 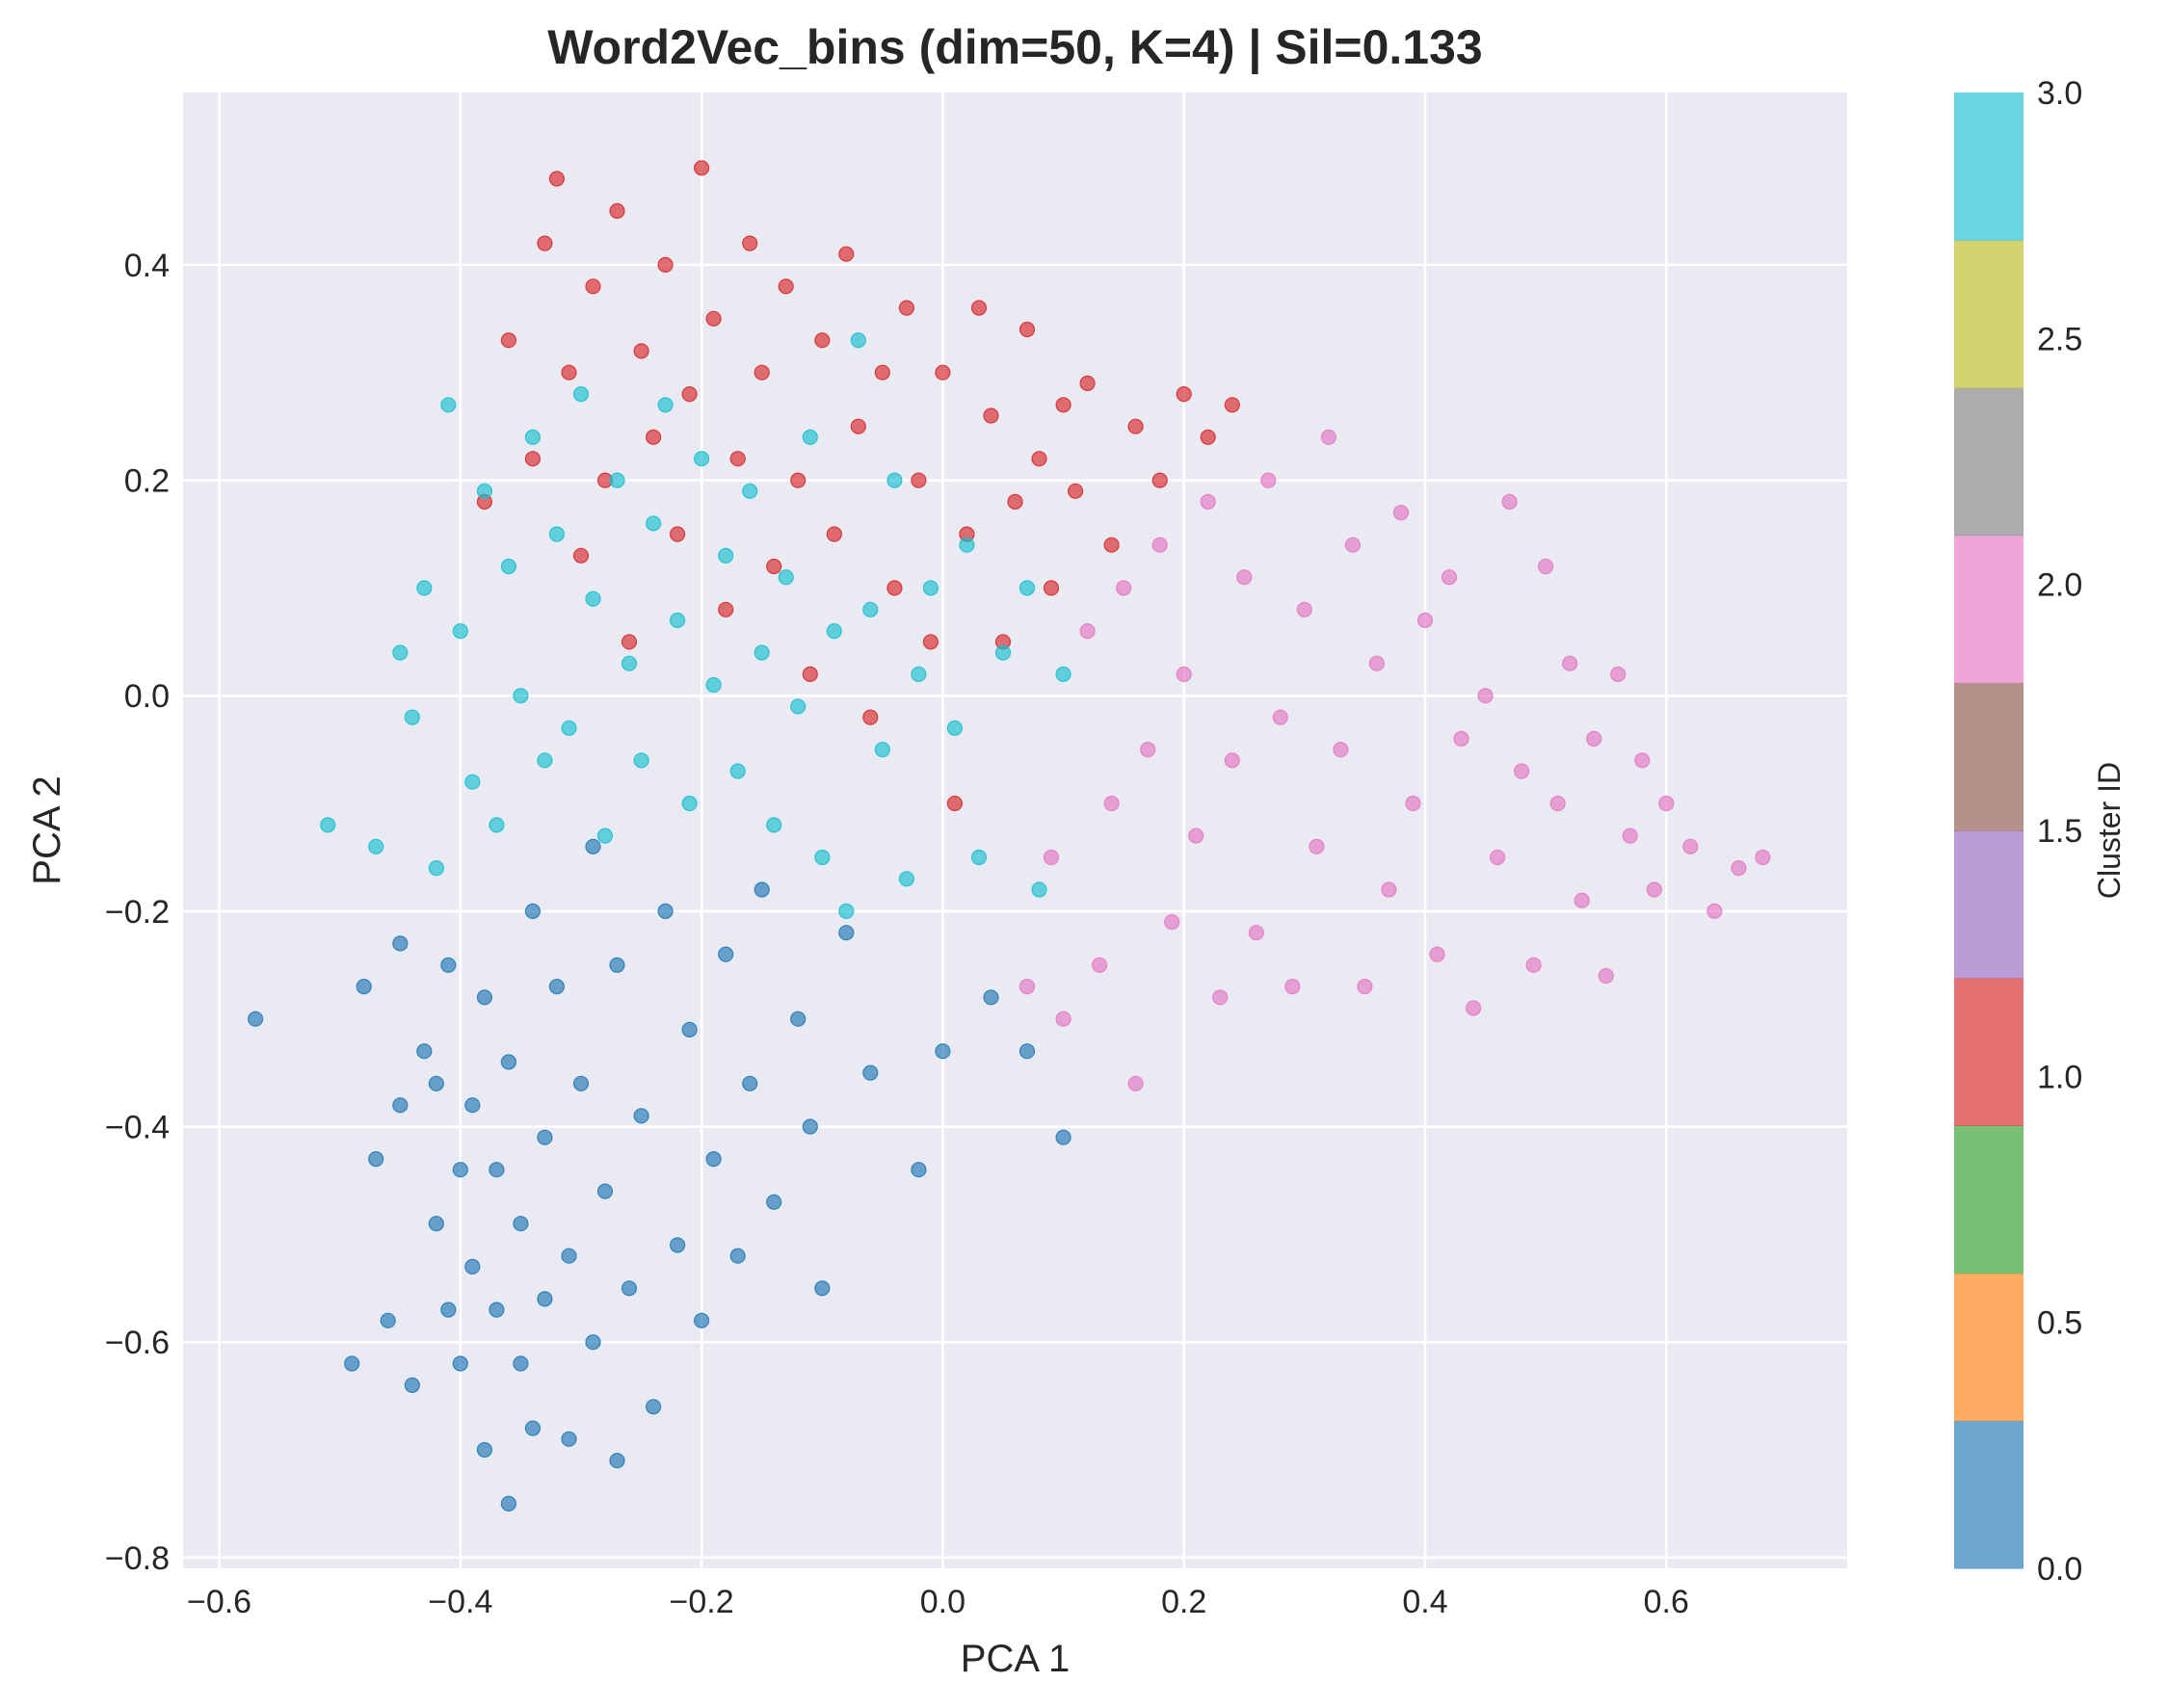 I want to click on y-axis-label: PCA 2, so click(x=47, y=830).